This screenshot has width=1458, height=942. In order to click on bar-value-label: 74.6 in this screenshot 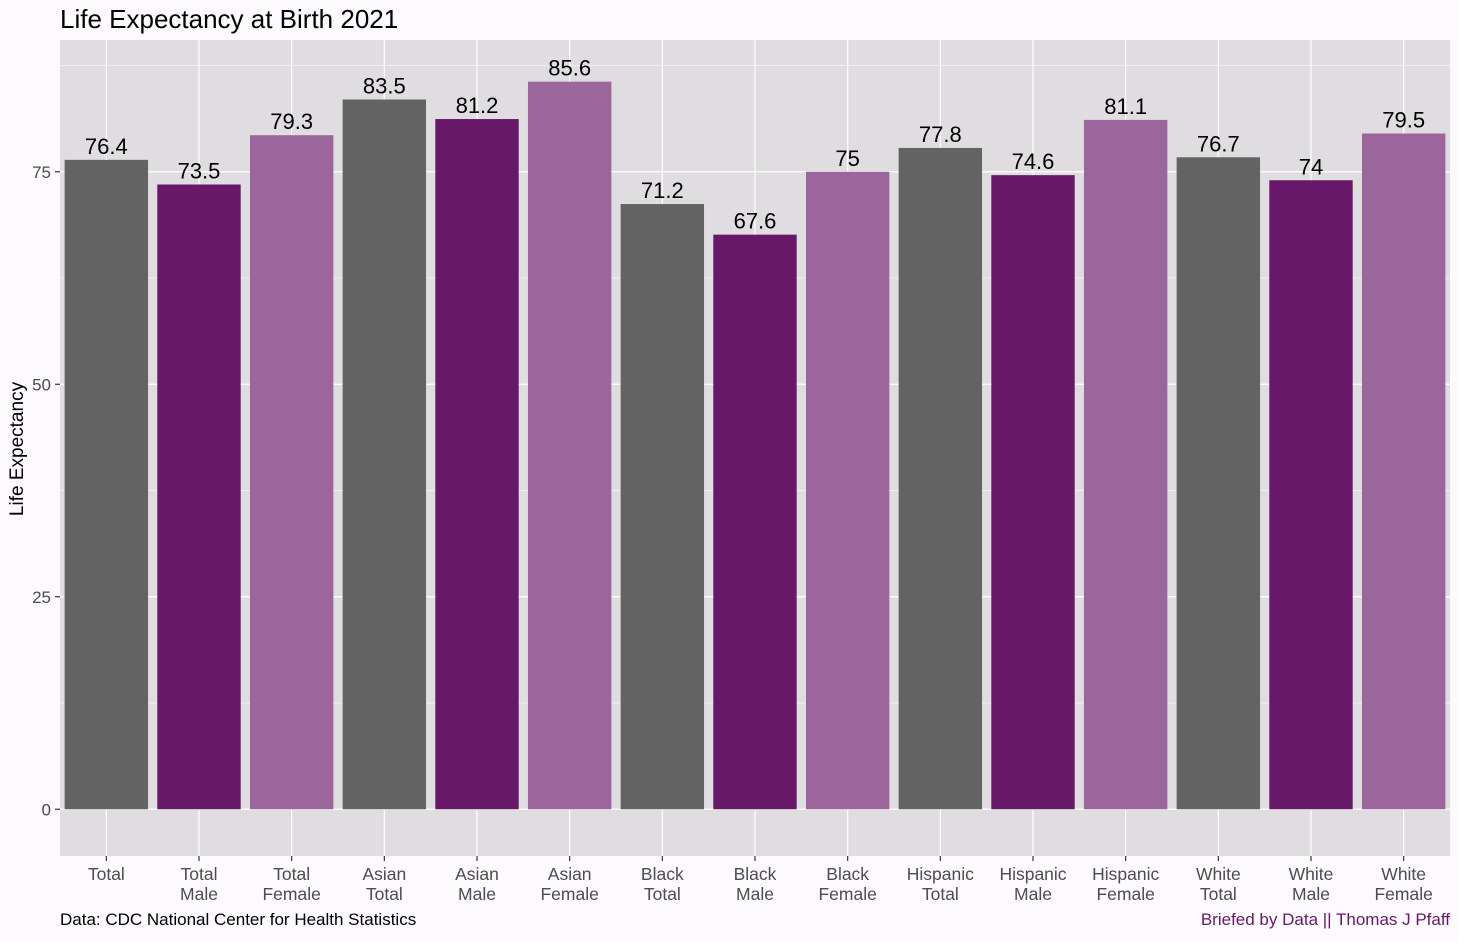, I will do `click(1033, 161)`.